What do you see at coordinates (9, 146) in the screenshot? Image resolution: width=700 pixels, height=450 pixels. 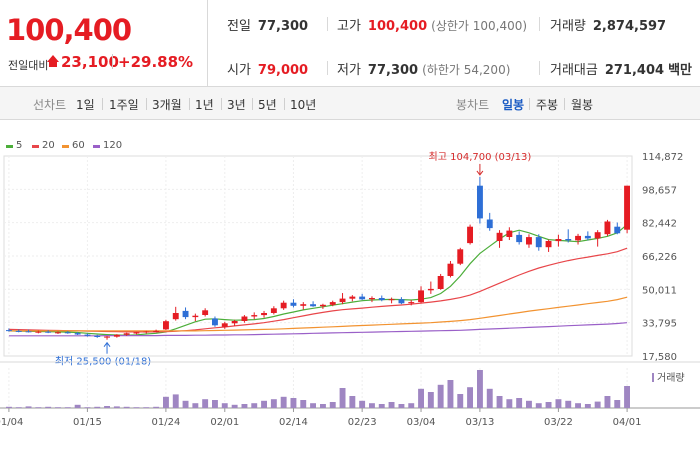 I see `legend-swatch-ma5` at bounding box center [9, 146].